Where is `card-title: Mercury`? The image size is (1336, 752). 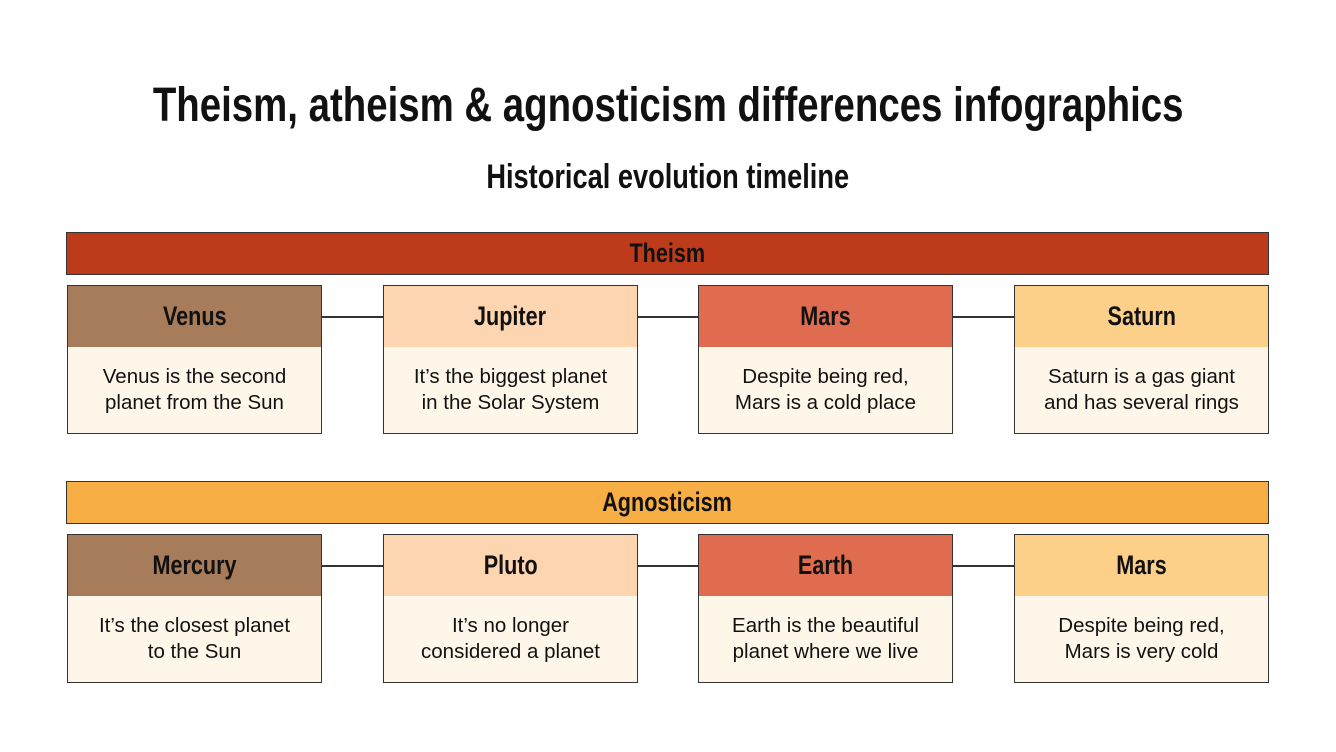 card-title: Mercury is located at coordinates (194, 565).